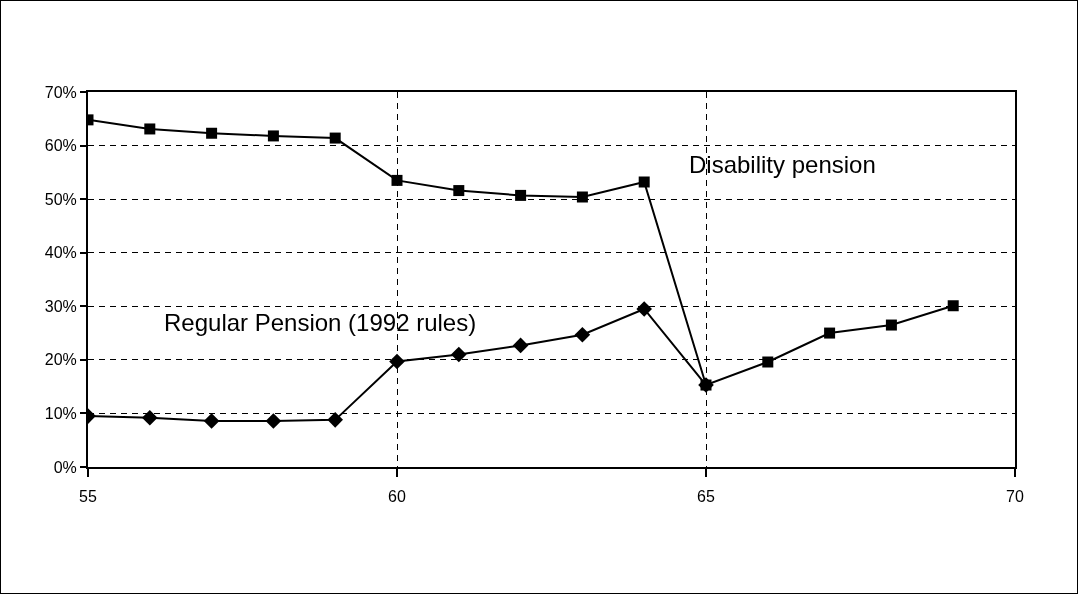 The image size is (1078, 594). I want to click on x-tick-label: 70, so click(1015, 497).